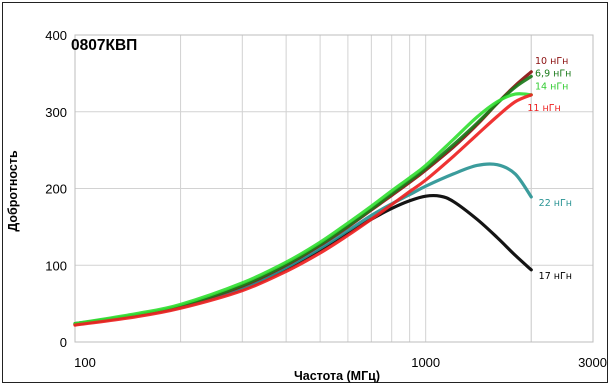 The height and width of the screenshot is (385, 612). I want to click on y-tick-label: 0, so click(63, 342).